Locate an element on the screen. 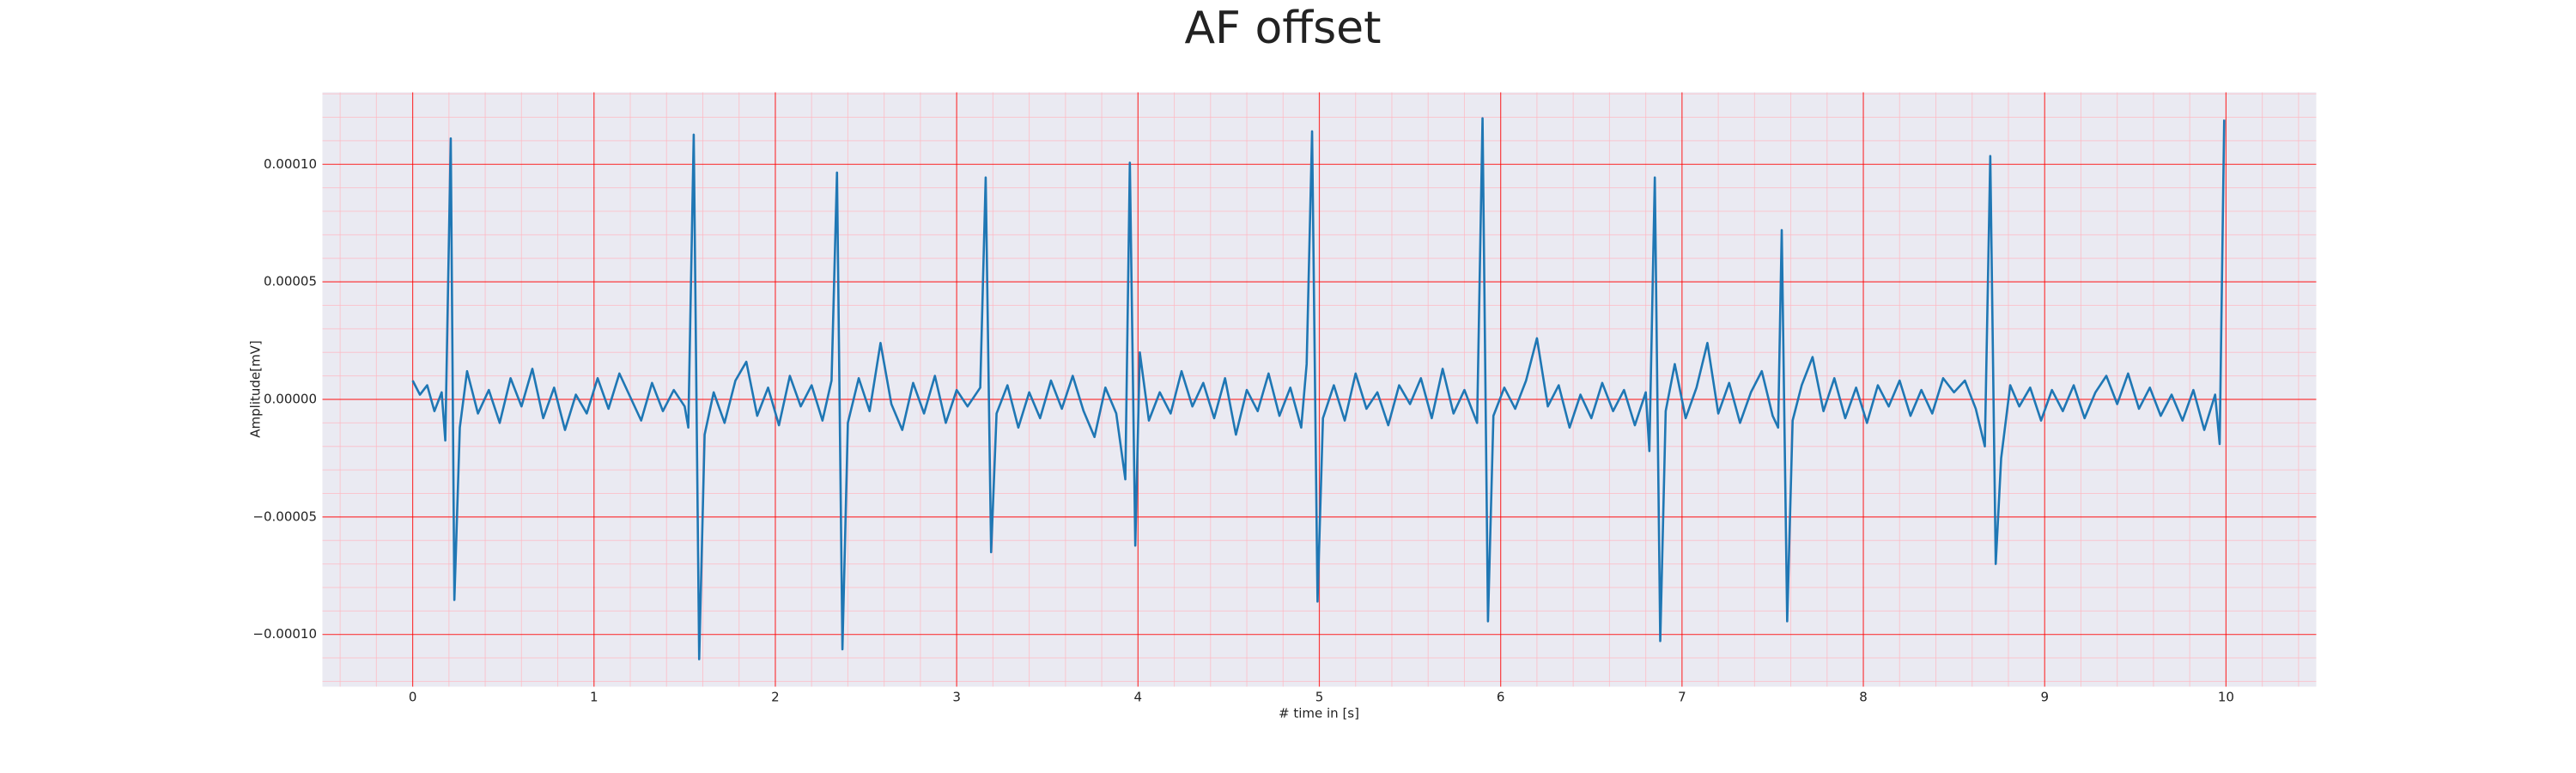 This screenshot has height=773, width=2576. x-tick-label: 2 is located at coordinates (775, 697).